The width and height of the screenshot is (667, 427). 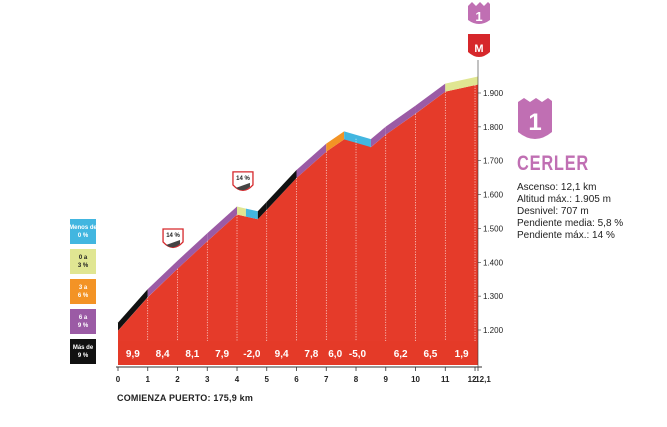 What do you see at coordinates (570, 223) in the screenshot?
I see `climb-stat-3: Pendiente media: 5,8 %` at bounding box center [570, 223].